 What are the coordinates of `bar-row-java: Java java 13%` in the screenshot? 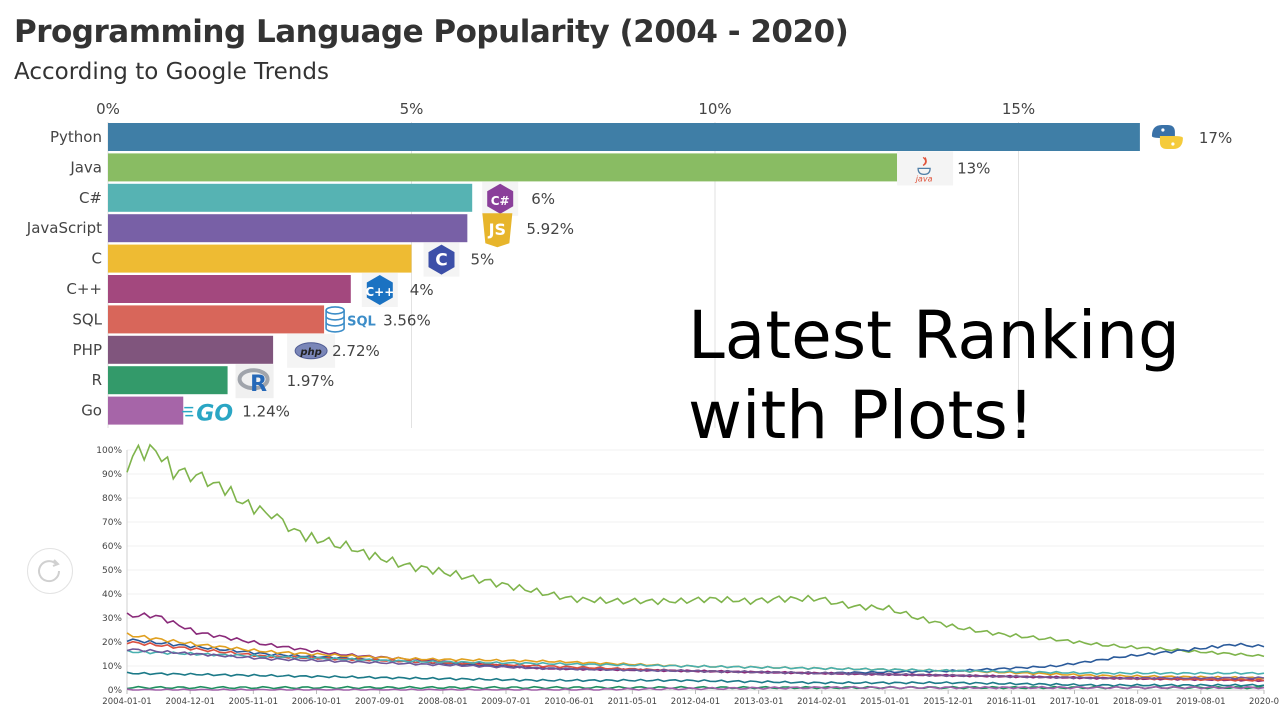 It's located at (529, 168).